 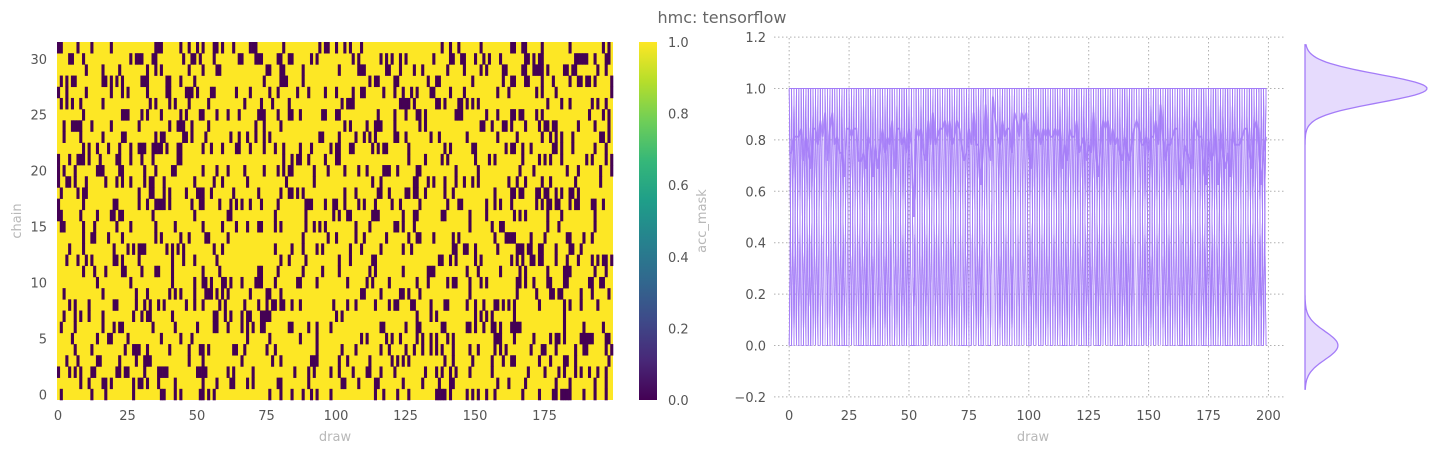 What do you see at coordinates (405, 416) in the screenshot?
I see `heatmap-x-tick-label: 125` at bounding box center [405, 416].